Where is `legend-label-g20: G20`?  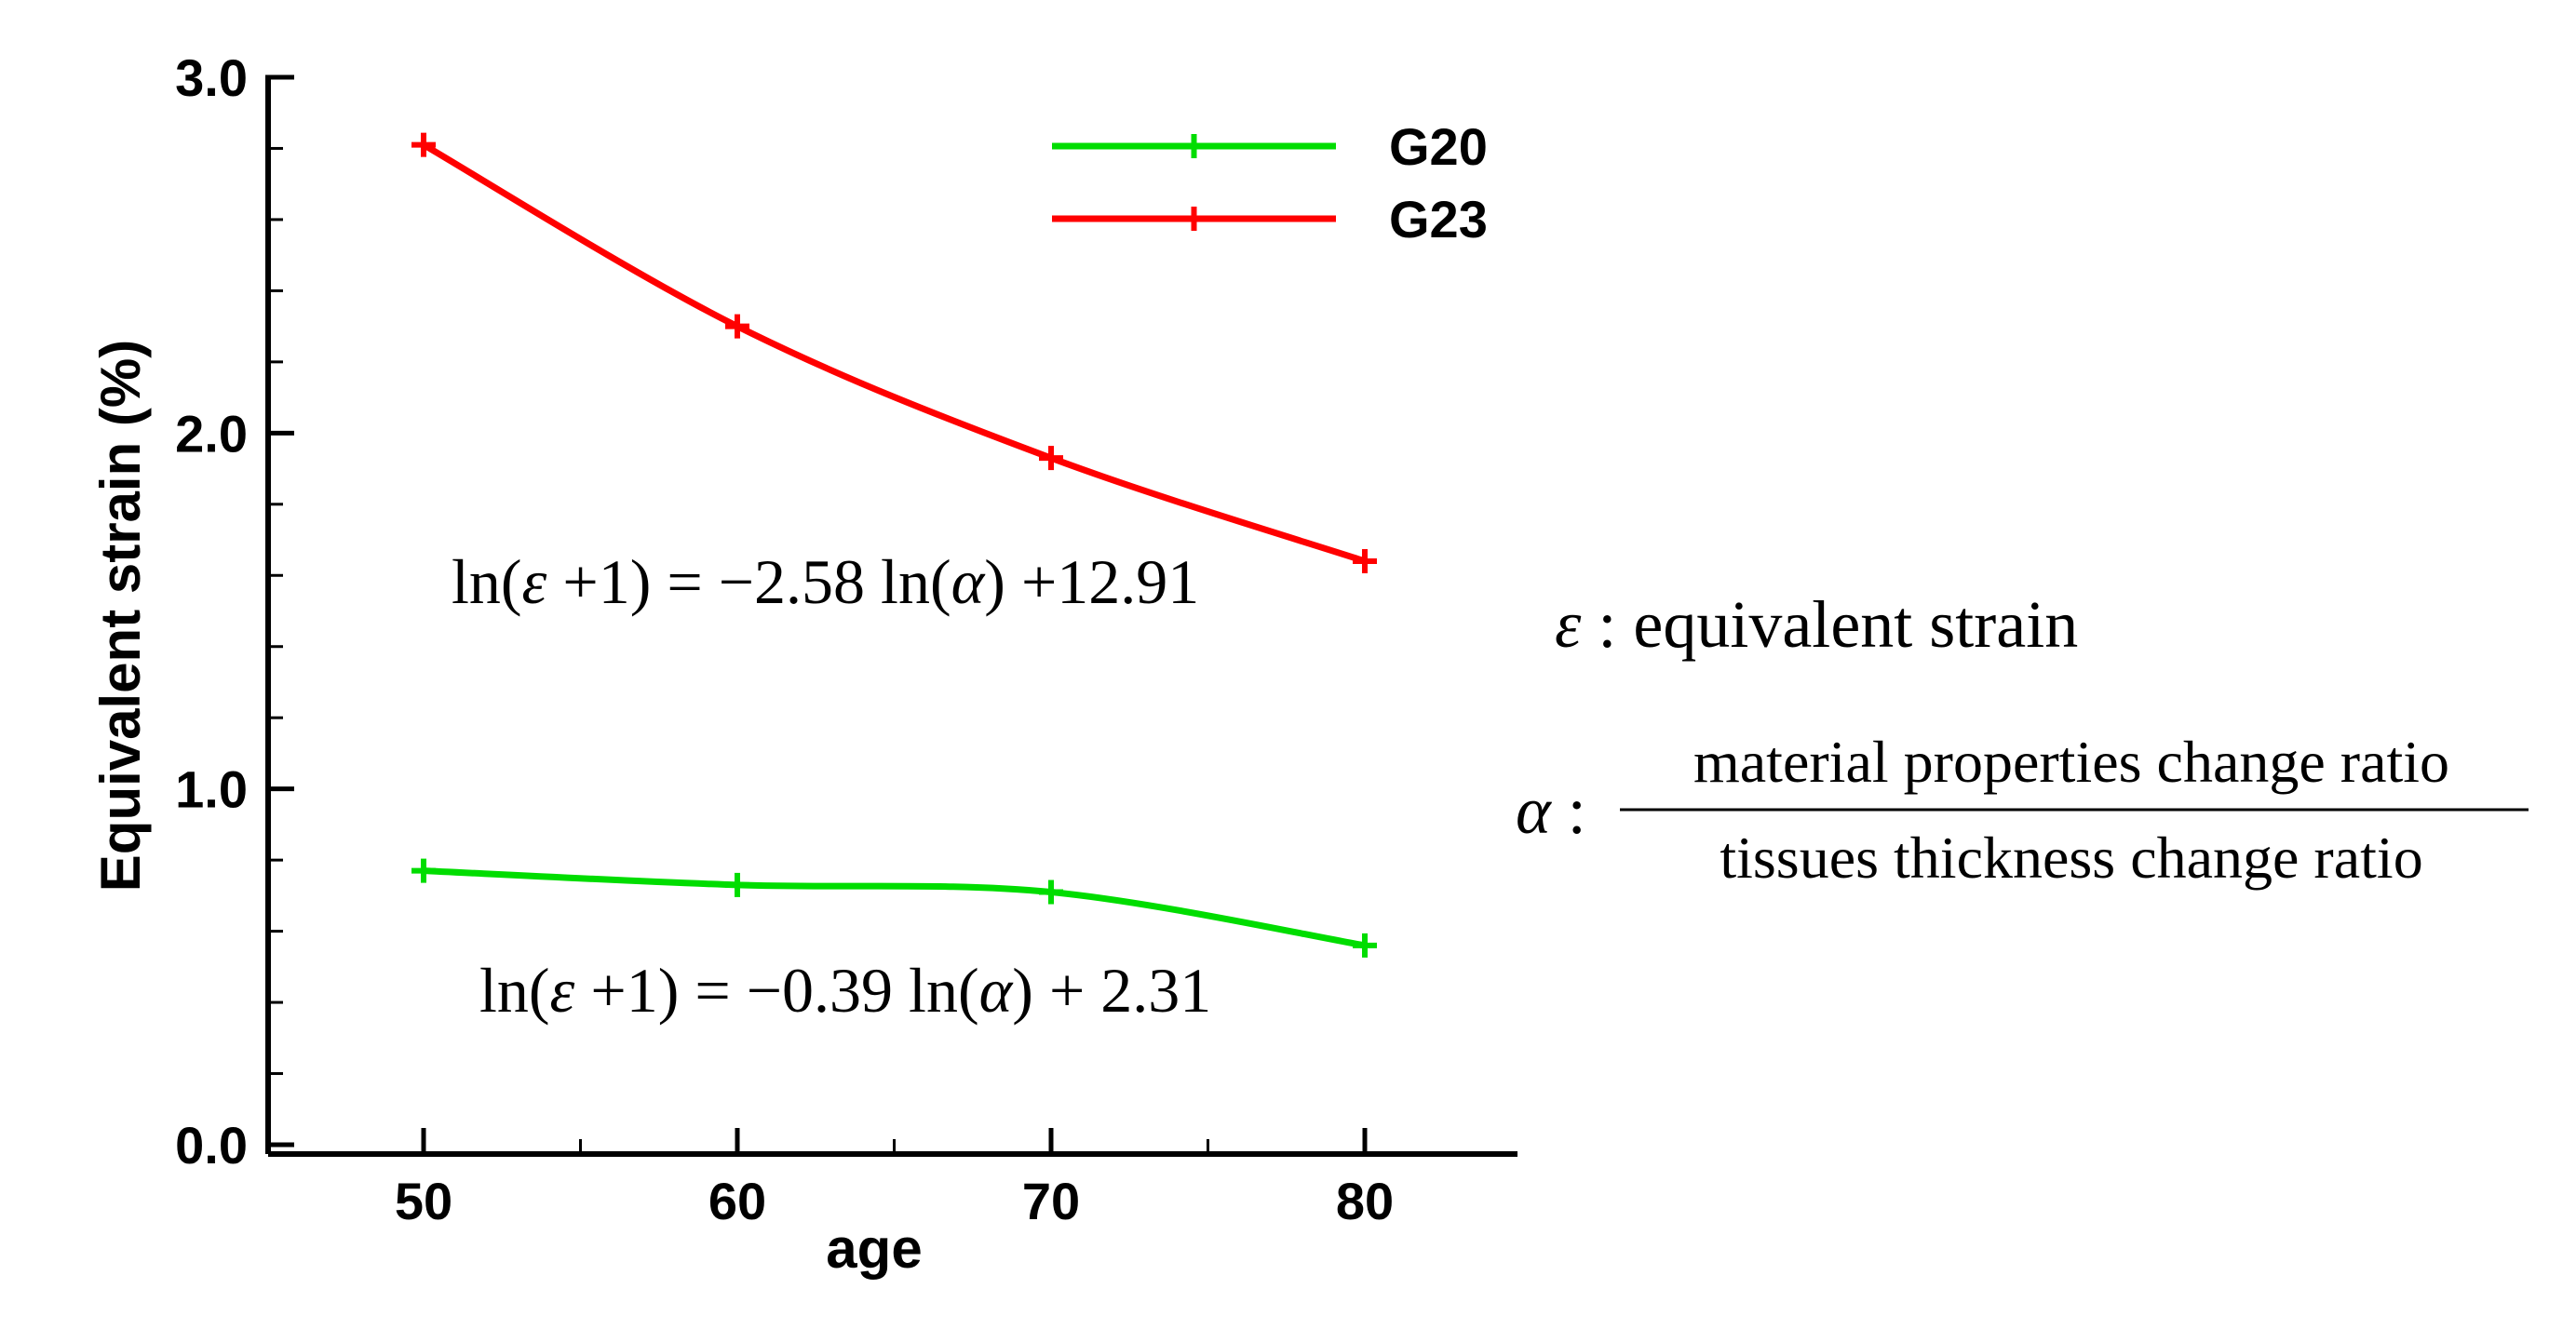 legend-label-g20: G20 is located at coordinates (1438, 146).